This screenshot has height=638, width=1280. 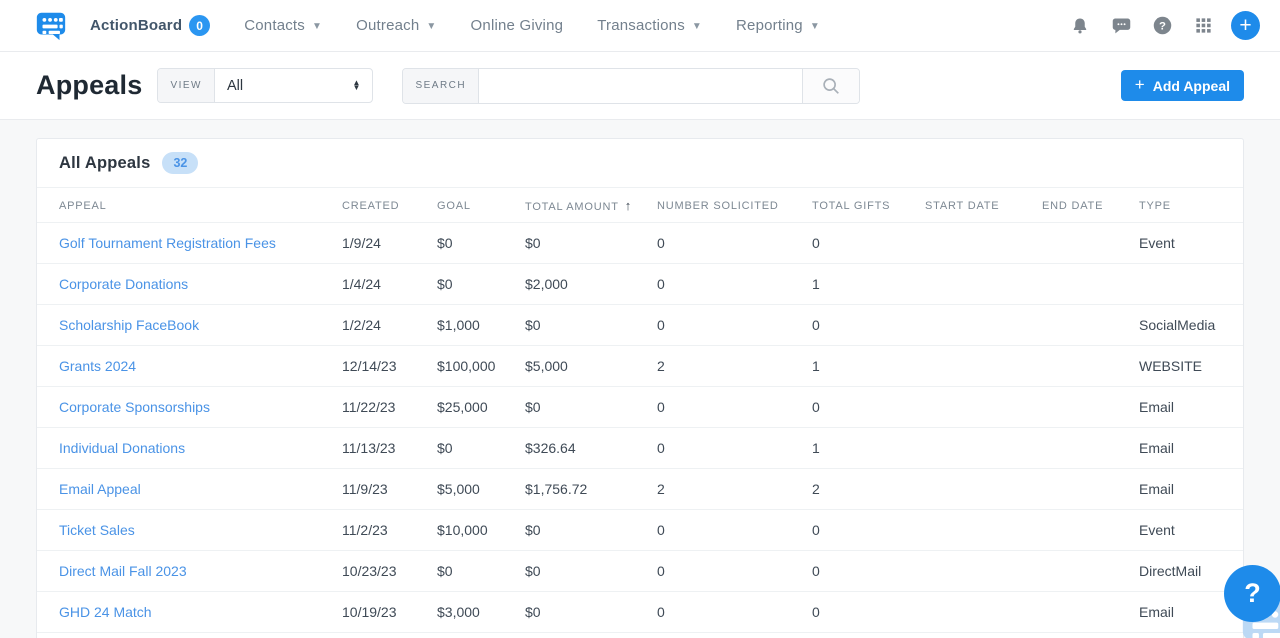 What do you see at coordinates (1187, 366) in the screenshot?
I see `cell-type: WEBSITE` at bounding box center [1187, 366].